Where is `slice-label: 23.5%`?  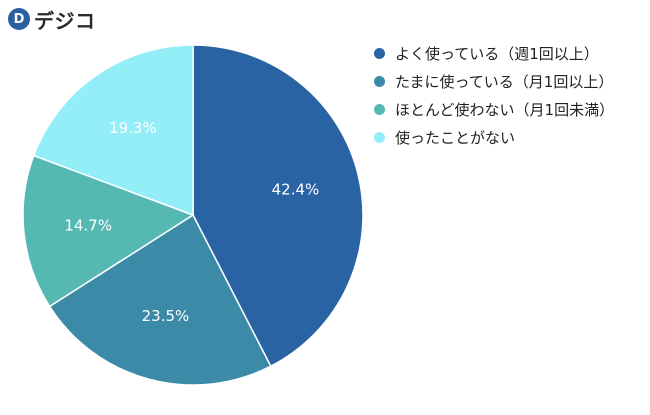
slice-label: 23.5% is located at coordinates (166, 316).